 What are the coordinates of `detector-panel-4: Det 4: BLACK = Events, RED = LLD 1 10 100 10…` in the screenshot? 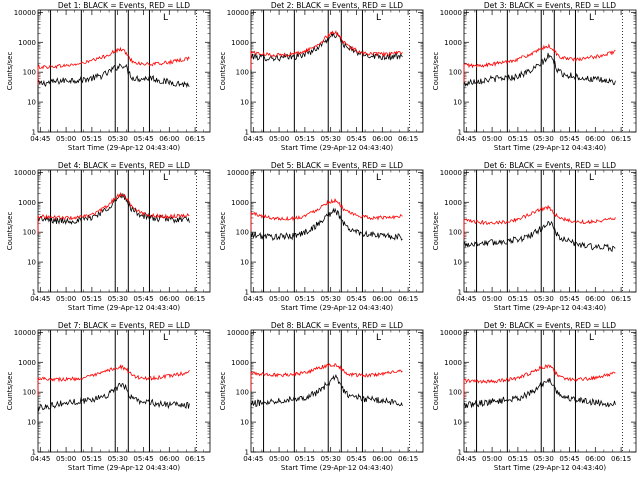 It's located at (108, 236).